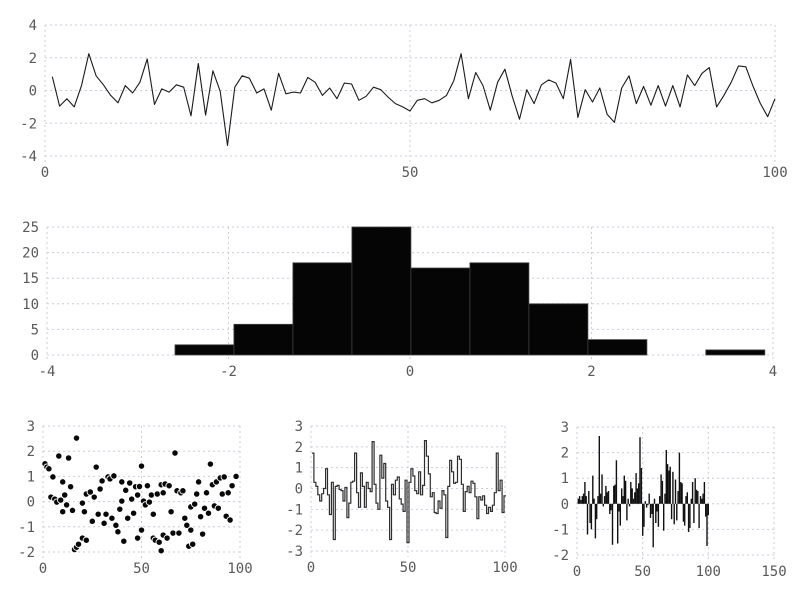 The height and width of the screenshot is (600, 800). I want to click on impulse-lines, so click(643, 492).